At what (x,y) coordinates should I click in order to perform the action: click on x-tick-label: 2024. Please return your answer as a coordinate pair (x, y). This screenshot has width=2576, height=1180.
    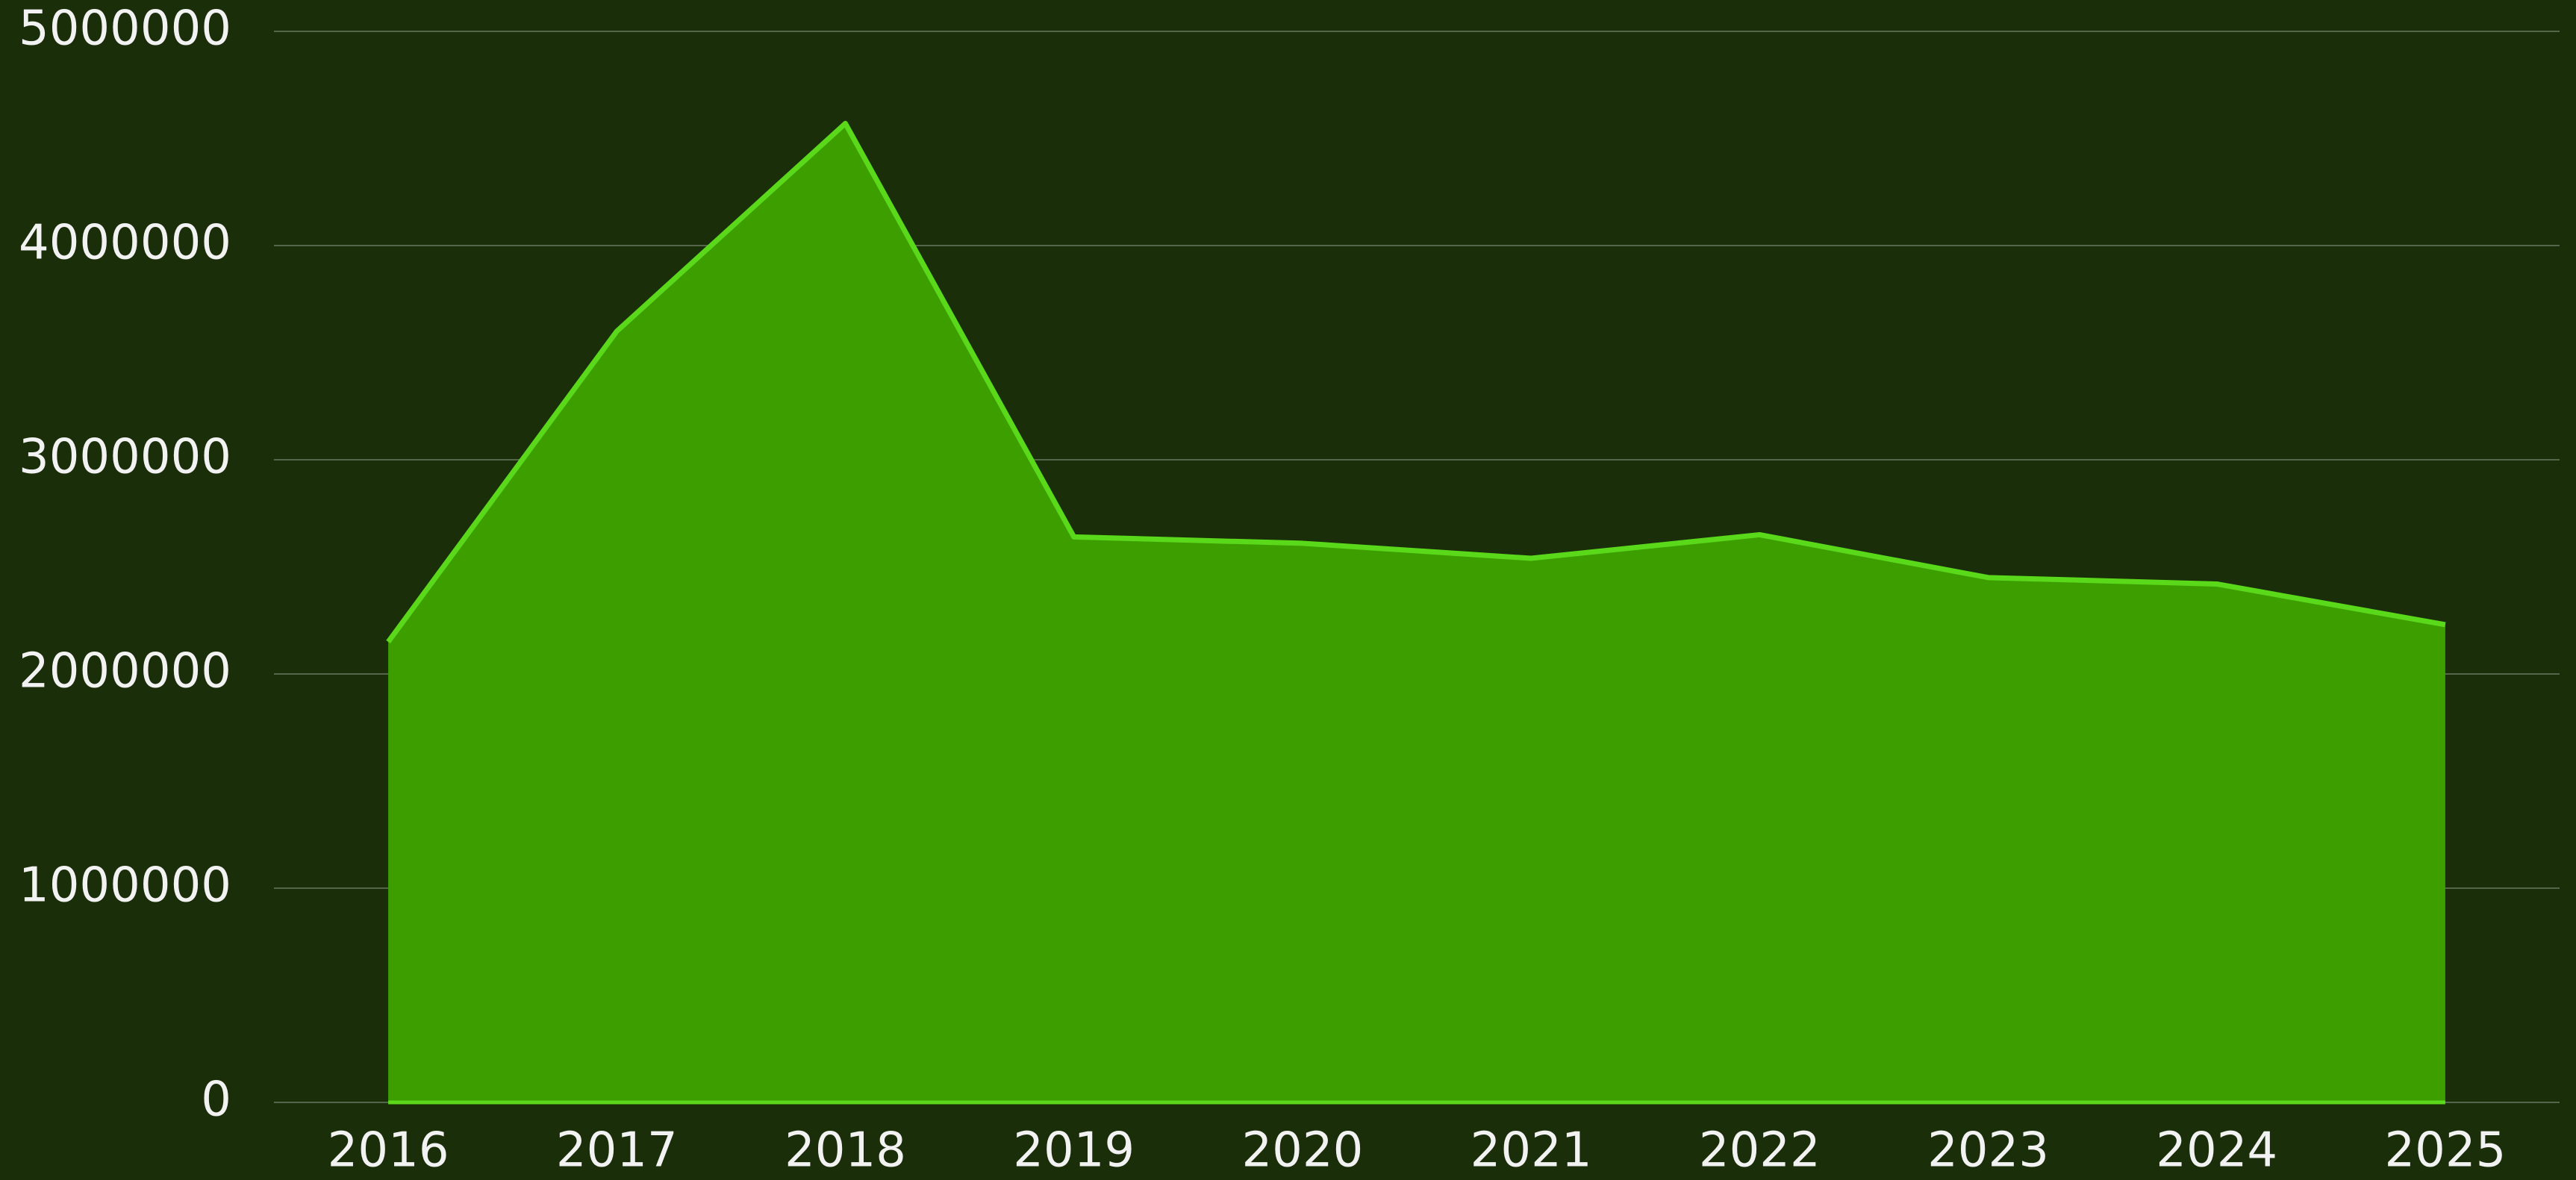
    Looking at the image, I should click on (2216, 1151).